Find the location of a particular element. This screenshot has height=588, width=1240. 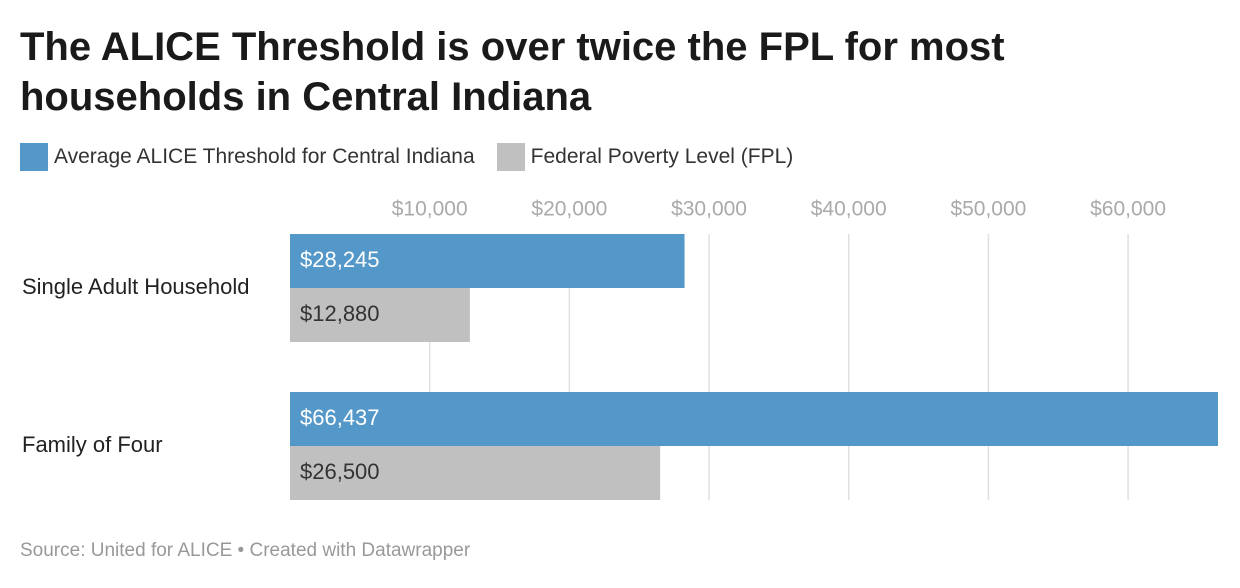

x-tick-label: $60,000 is located at coordinates (1128, 209).